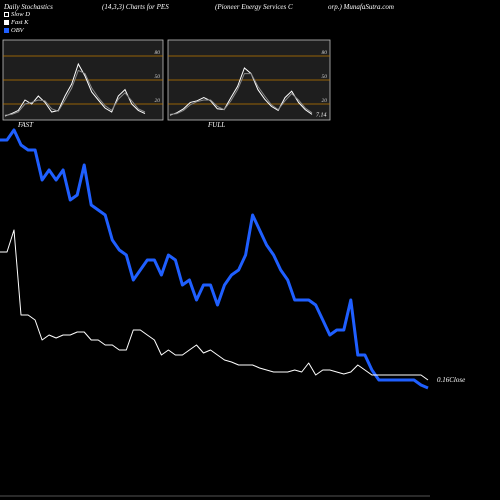 This screenshot has width=500, height=500. What do you see at coordinates (6, 14) in the screenshot?
I see `legend-slow-d-swatch` at bounding box center [6, 14].